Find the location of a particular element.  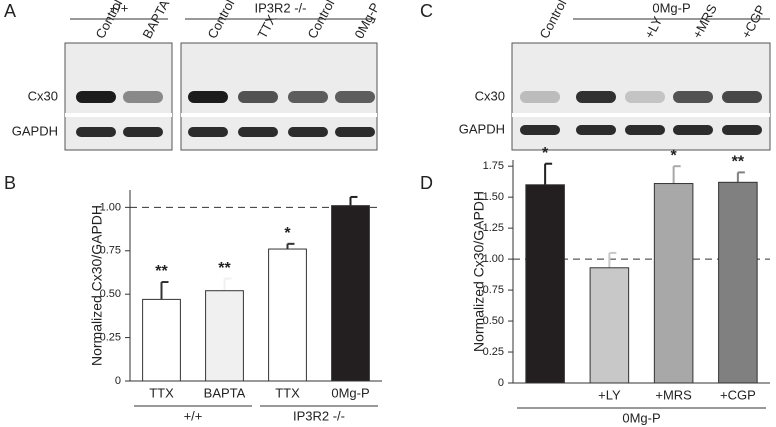

panel-letter: B is located at coordinates (10, 183).